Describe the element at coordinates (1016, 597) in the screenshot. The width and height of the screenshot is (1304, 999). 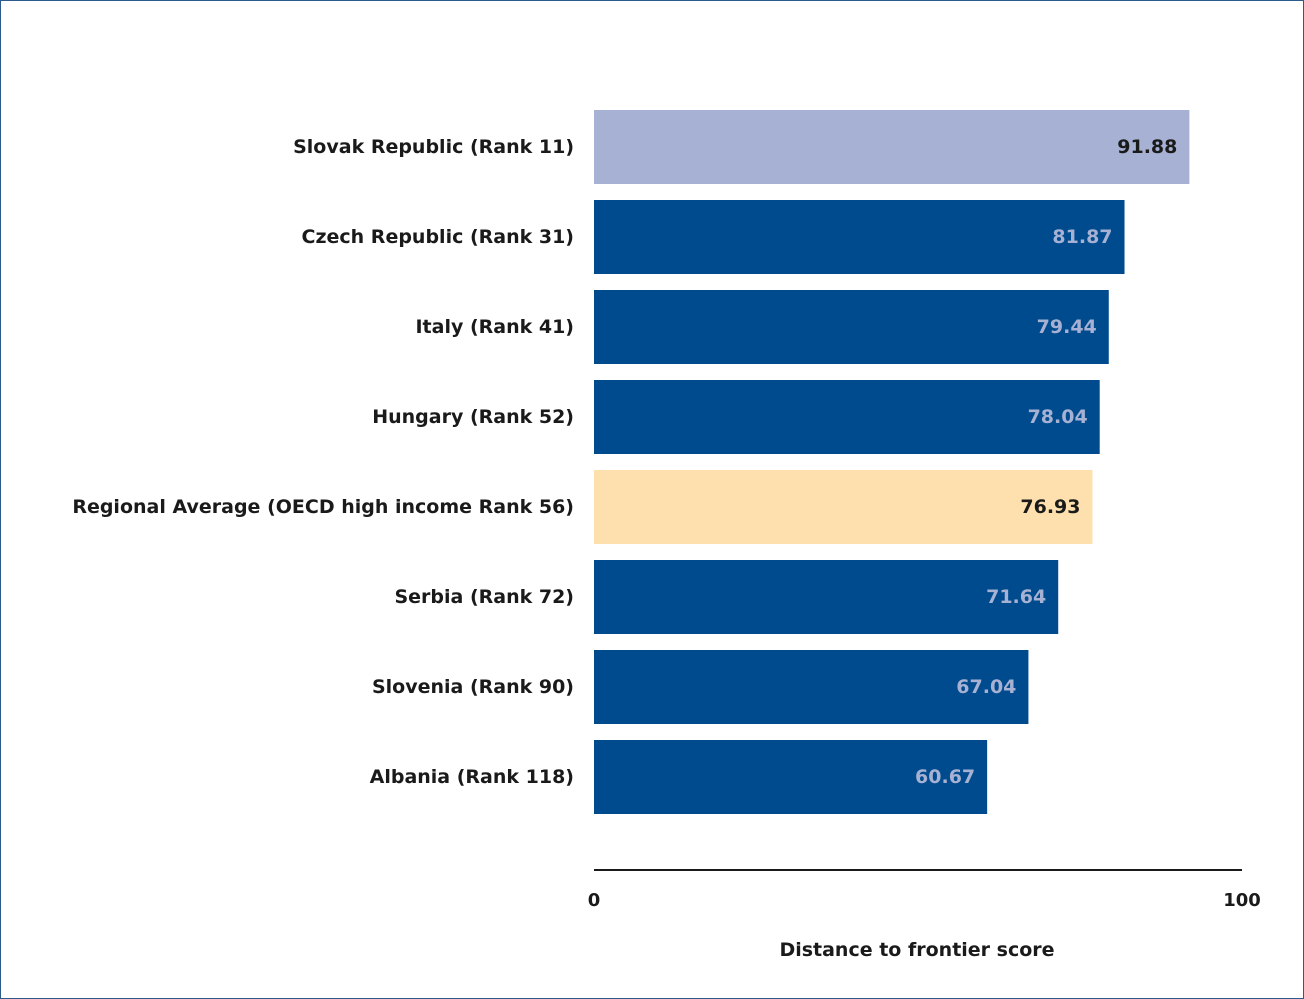
I see `value-label: 71.64` at that location.